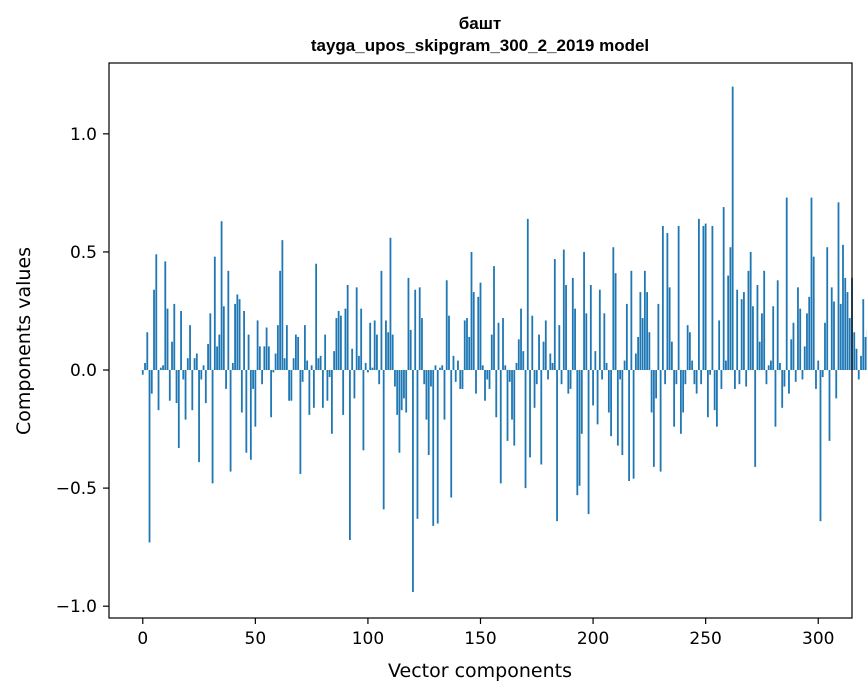 This screenshot has height=696, width=867. I want to click on y-tick-label: 0.0, so click(83, 371).